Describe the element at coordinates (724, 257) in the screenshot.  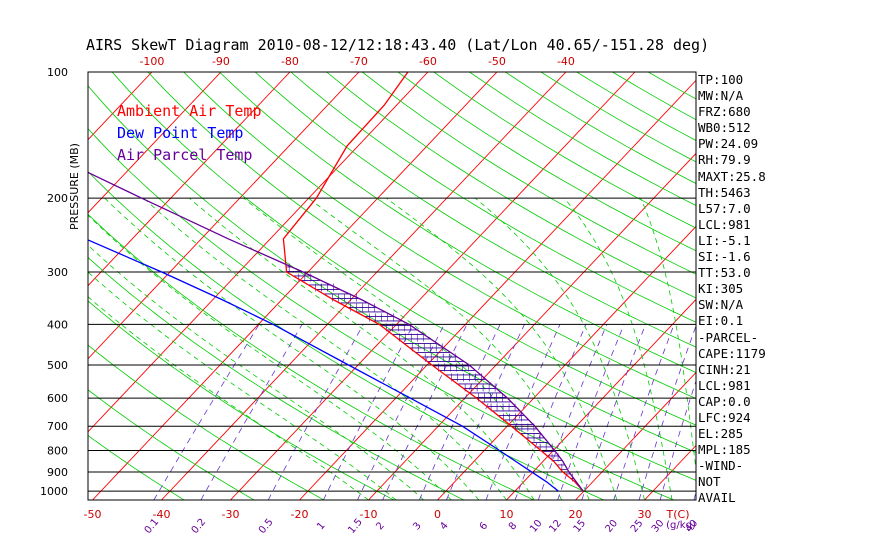
I see `stability-index-item: SI:-1.6` at that location.